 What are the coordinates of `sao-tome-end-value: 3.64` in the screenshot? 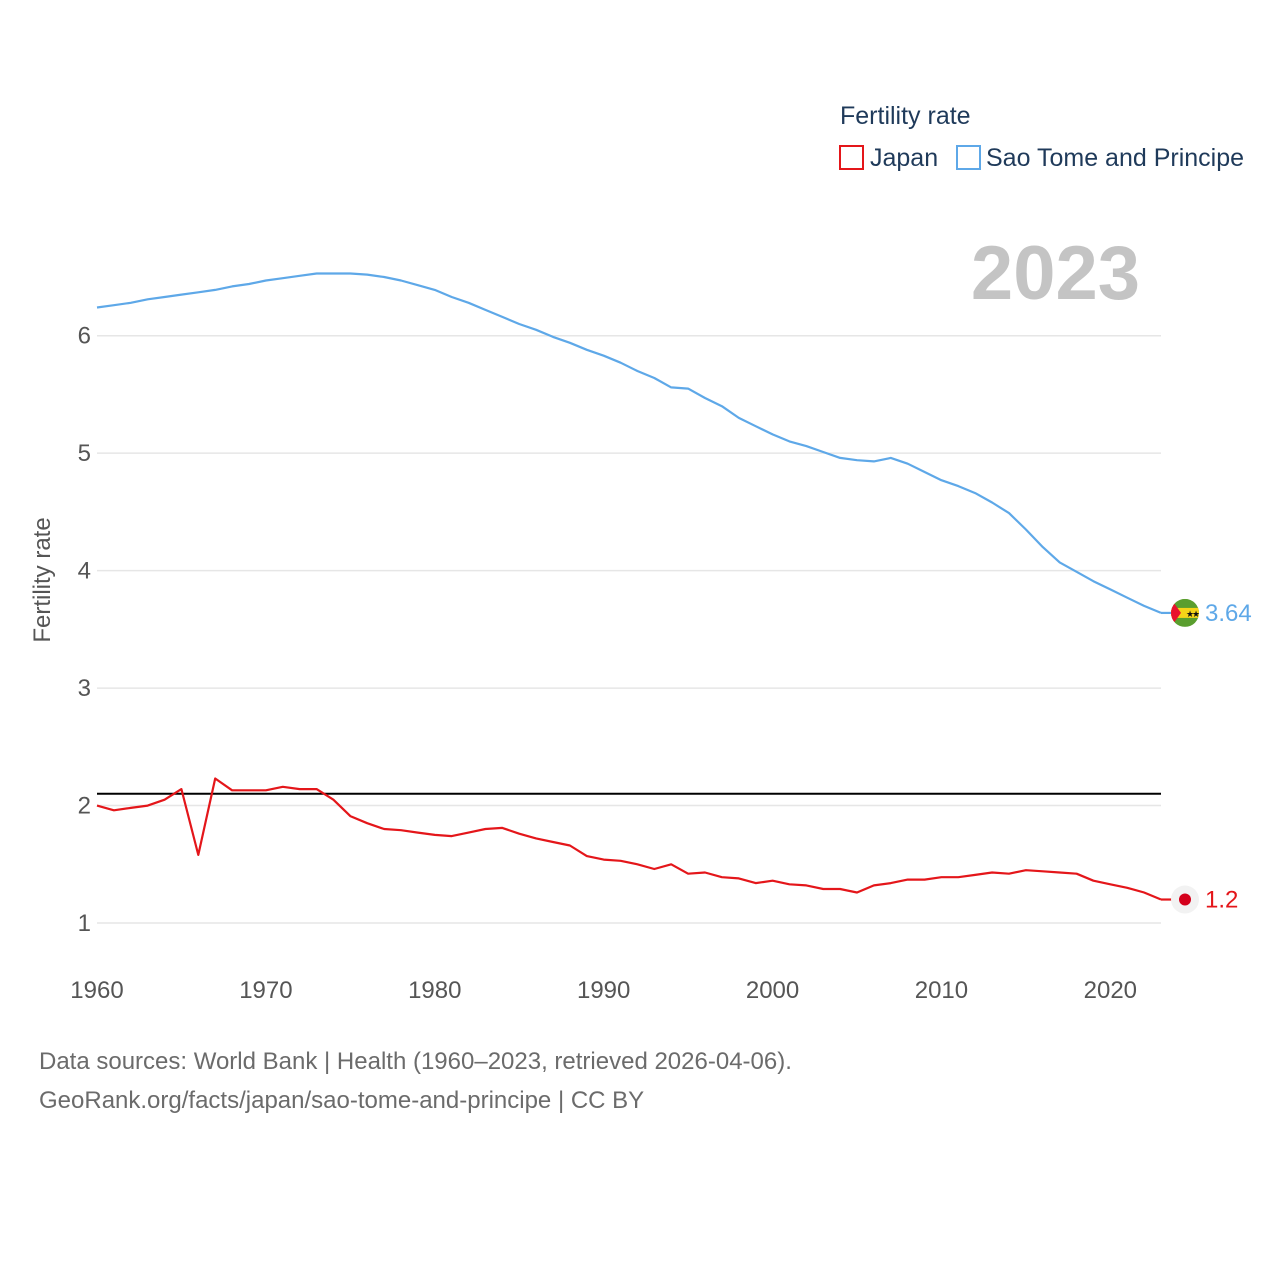 It's located at (1228, 613).